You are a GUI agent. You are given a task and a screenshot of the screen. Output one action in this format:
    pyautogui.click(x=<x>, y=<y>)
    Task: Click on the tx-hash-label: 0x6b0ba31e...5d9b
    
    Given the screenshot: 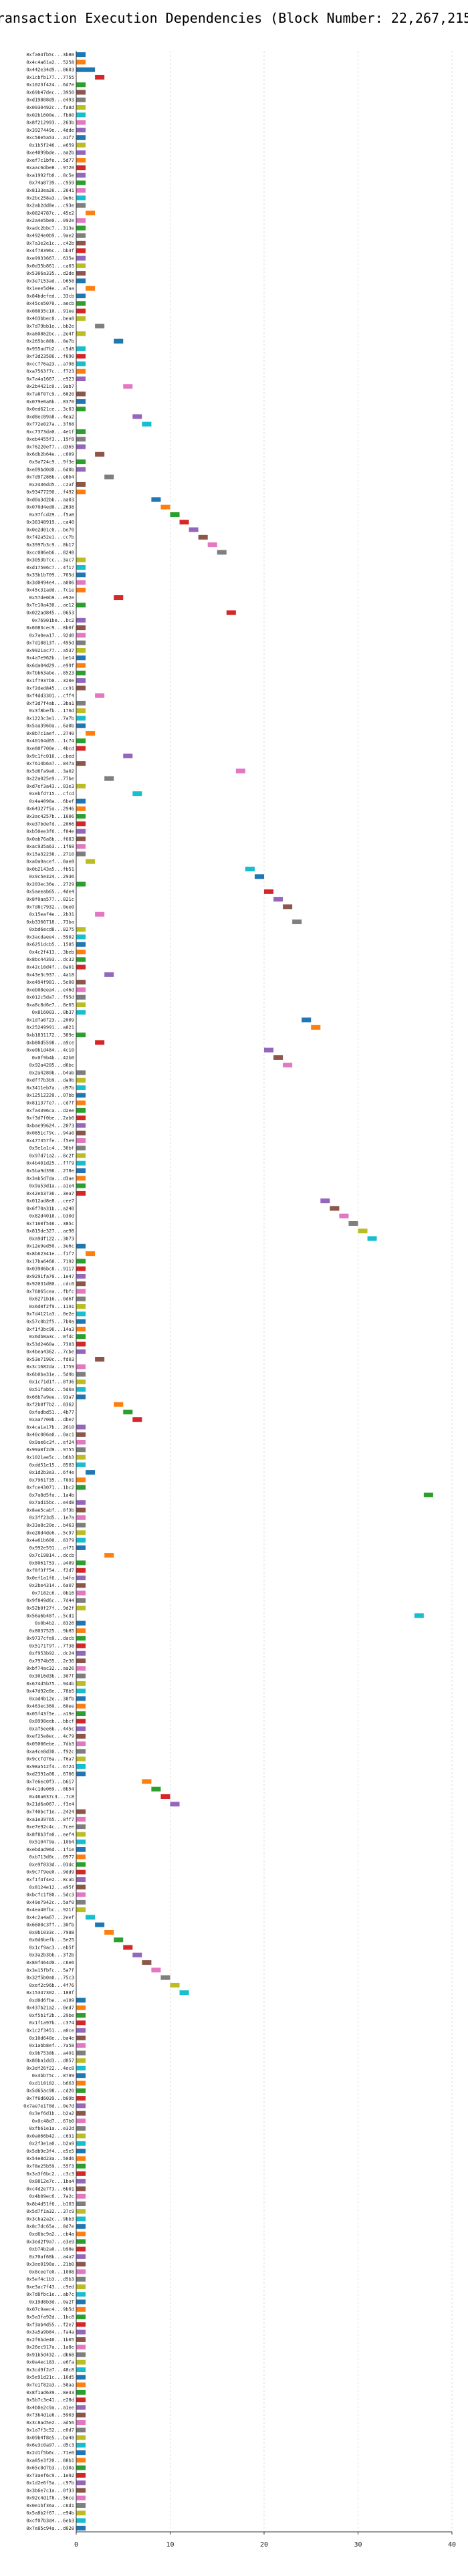 What is the action you would take?
    pyautogui.click(x=50, y=1374)
    